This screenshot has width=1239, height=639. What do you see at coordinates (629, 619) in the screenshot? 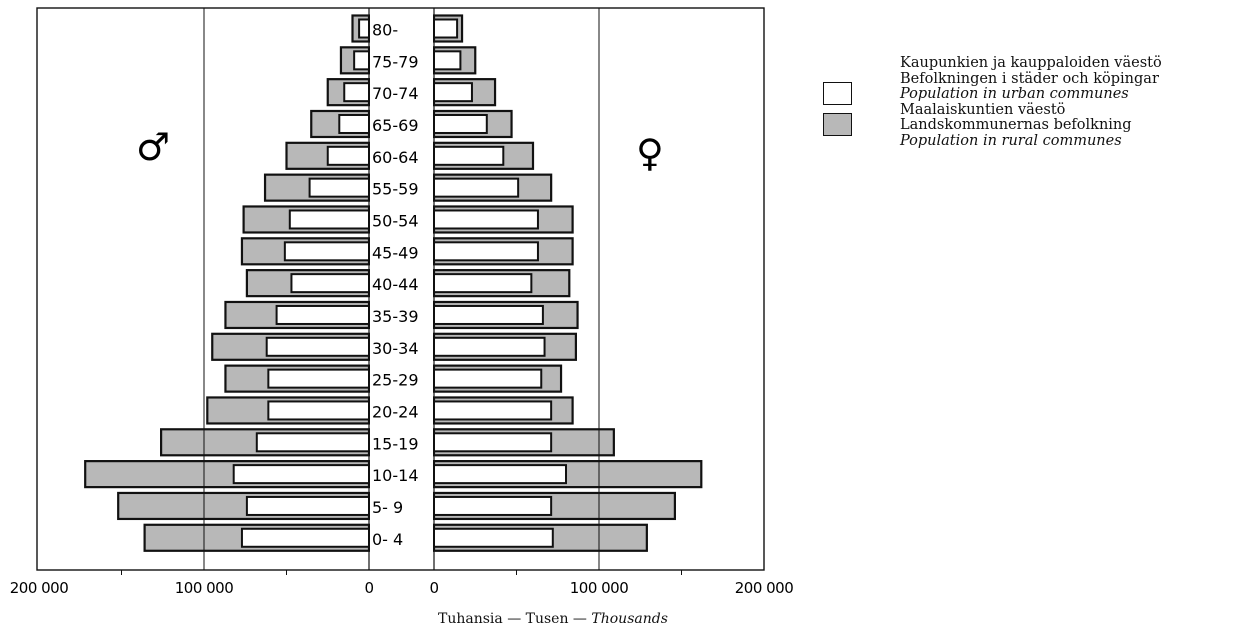
I see `x-axis-label-italic: Thousands` at bounding box center [629, 619].